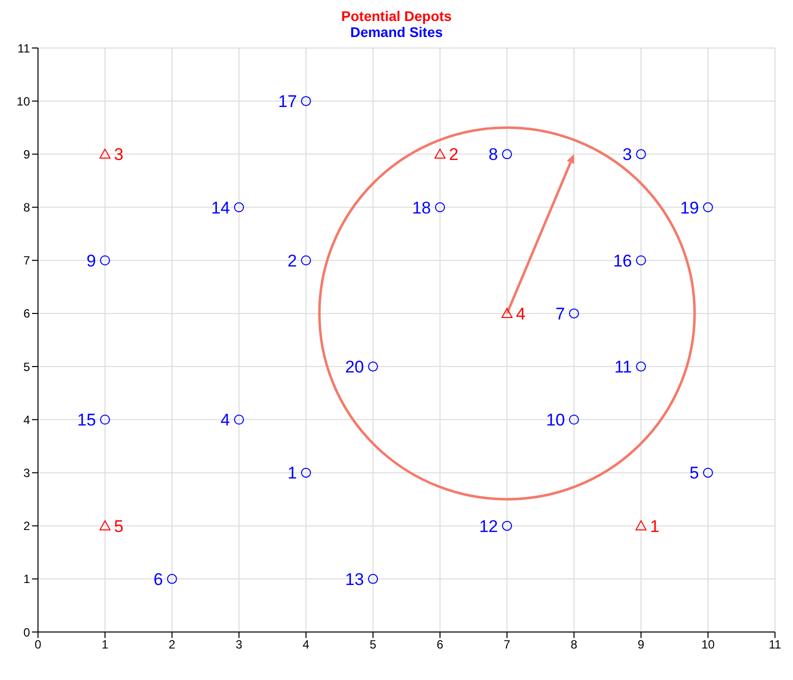 Image resolution: width=793 pixels, height=680 pixels. What do you see at coordinates (38, 645) in the screenshot?
I see `x-tick-label: 0` at bounding box center [38, 645].